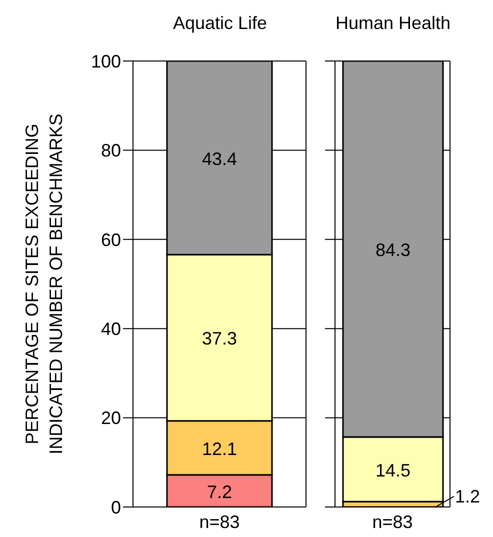  What do you see at coordinates (220, 448) in the screenshot?
I see `data-label: 12.1` at bounding box center [220, 448].